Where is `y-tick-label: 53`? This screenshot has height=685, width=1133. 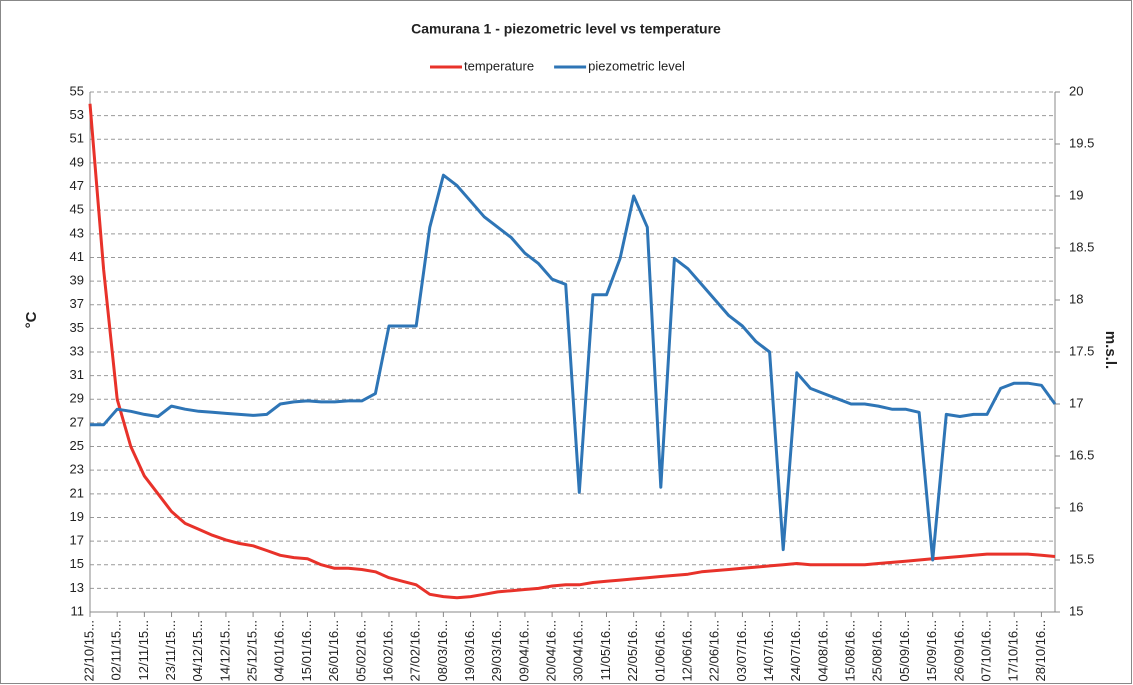
y-tick-label: 53 is located at coordinates (77, 114).